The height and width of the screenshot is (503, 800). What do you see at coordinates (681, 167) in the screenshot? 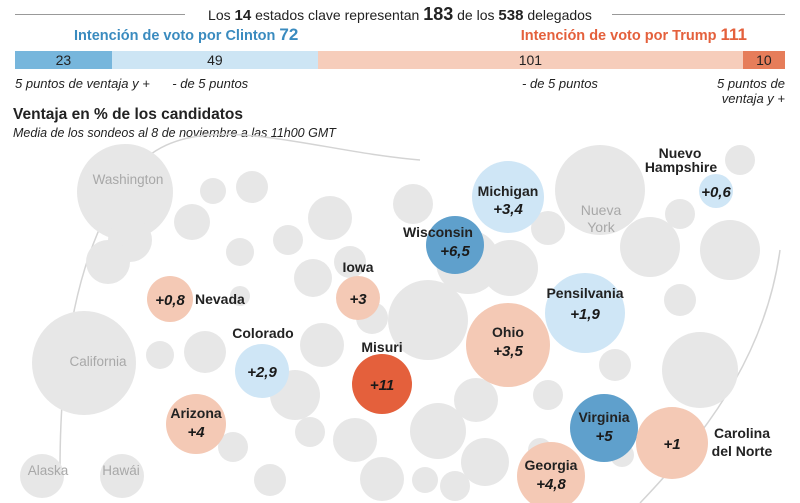
I see `state-name-nuevo-hampshire: Hampshire` at bounding box center [681, 167].